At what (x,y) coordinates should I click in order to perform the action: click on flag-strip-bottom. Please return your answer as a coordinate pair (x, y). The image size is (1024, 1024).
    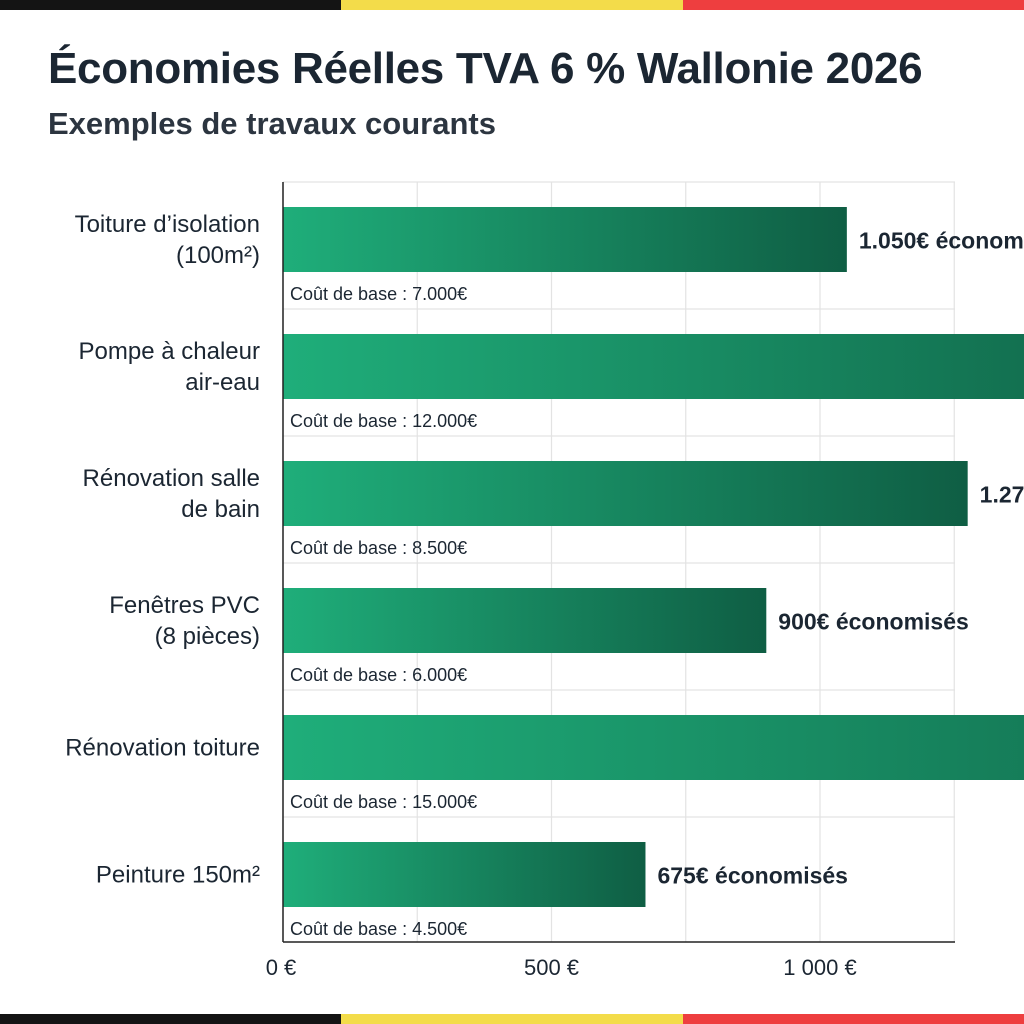
    Looking at the image, I should click on (512, 1019).